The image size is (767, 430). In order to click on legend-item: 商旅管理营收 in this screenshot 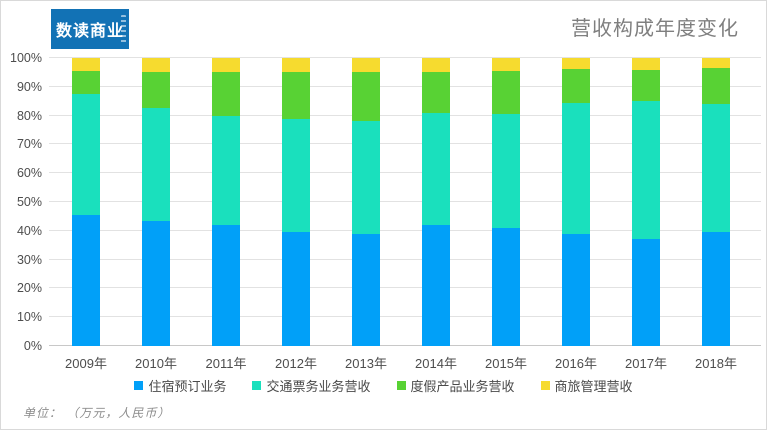, I will do `click(586, 385)`.